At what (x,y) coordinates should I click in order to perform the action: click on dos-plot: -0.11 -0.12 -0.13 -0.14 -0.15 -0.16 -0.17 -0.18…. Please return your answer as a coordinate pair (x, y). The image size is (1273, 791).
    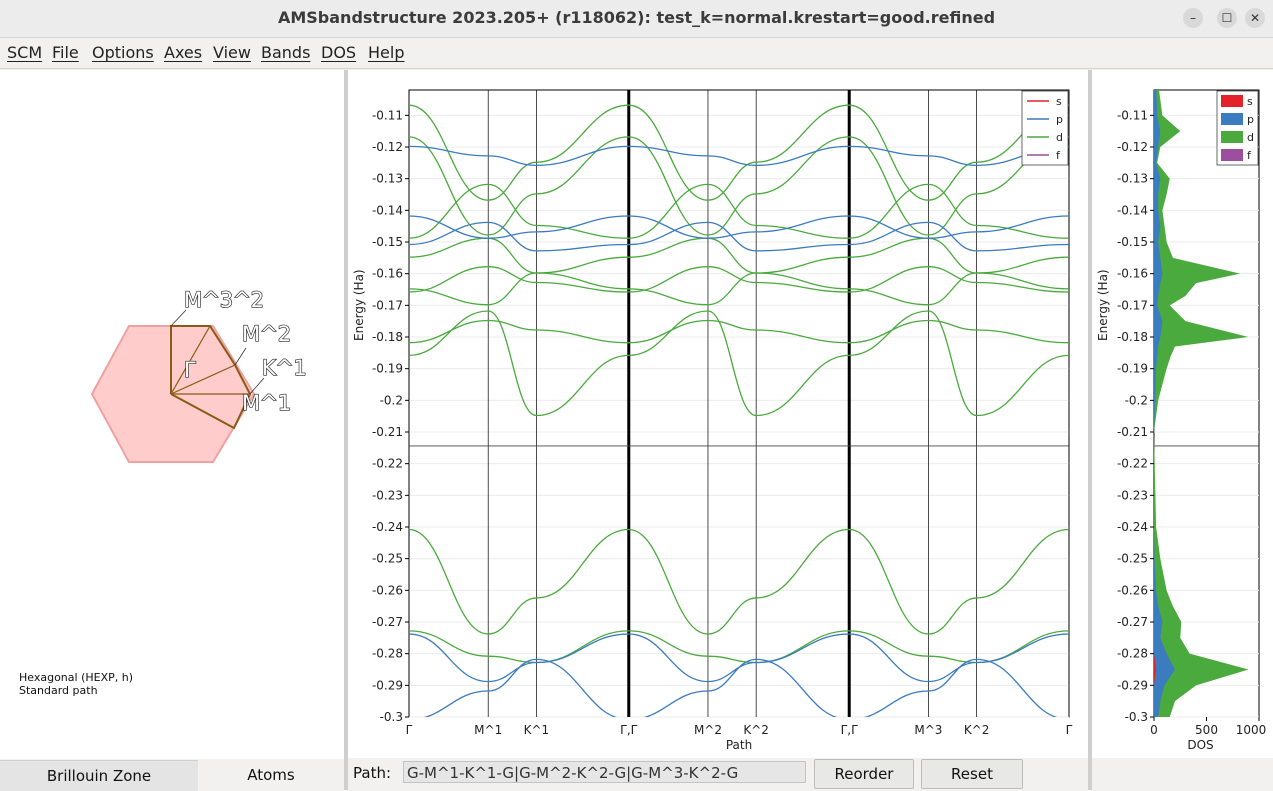
    Looking at the image, I should click on (1182, 414).